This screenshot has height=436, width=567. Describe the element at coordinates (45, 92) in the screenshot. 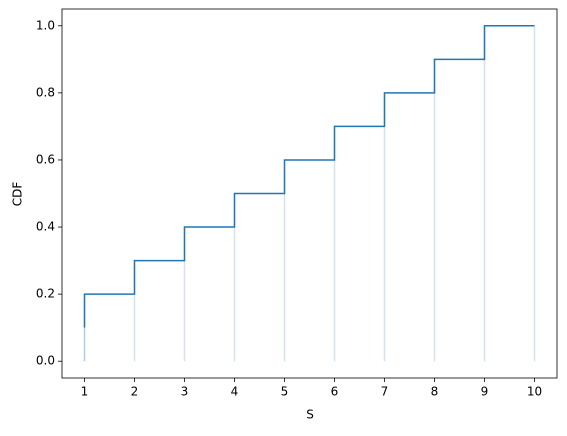

I see `y-tick-label: 0.8` at that location.